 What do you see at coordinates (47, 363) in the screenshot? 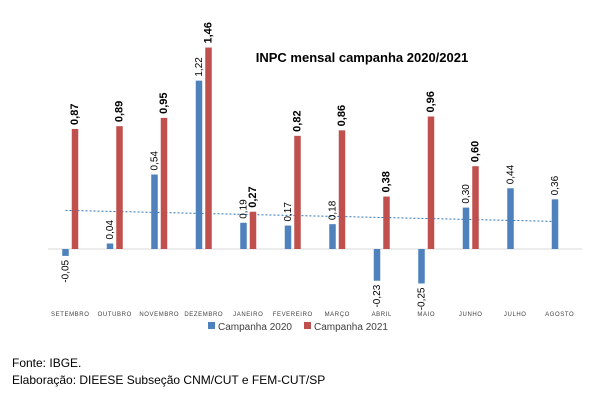
I see `source-note: Fonte: IBGE.` at bounding box center [47, 363].